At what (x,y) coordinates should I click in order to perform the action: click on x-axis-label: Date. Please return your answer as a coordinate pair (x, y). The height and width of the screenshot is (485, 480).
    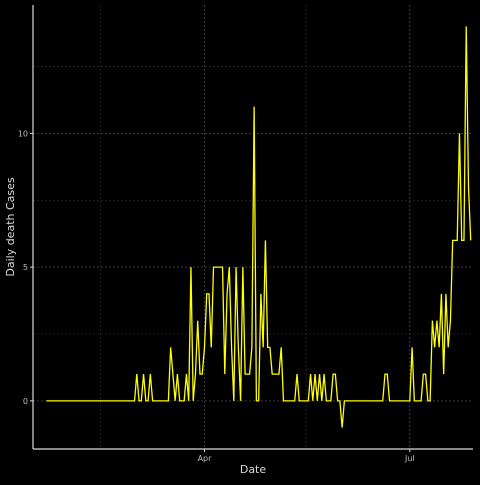
    Looking at the image, I should click on (253, 469).